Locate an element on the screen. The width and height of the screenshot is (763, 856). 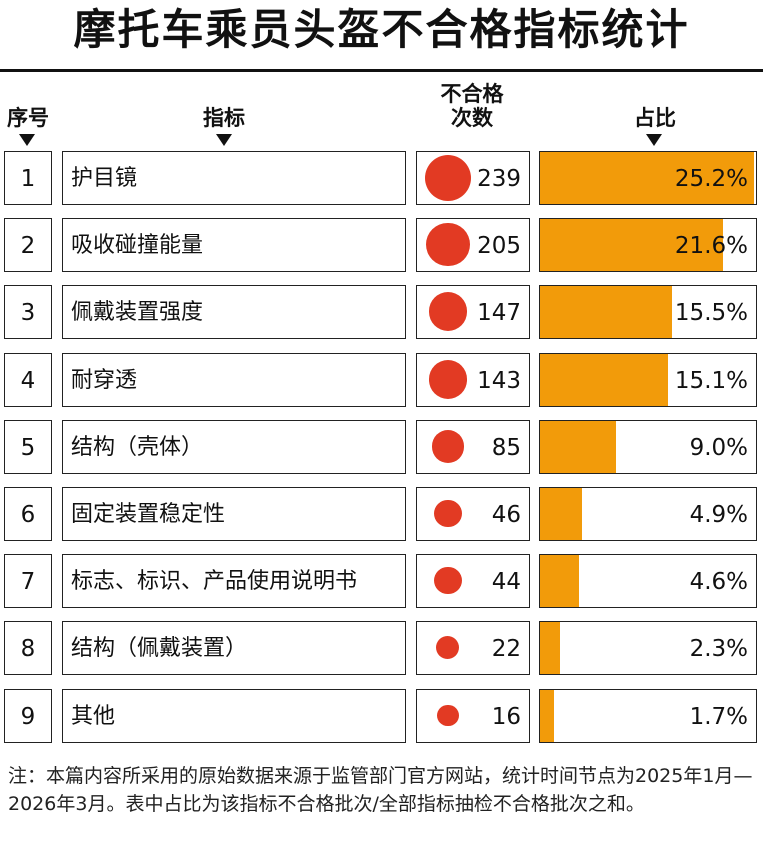
count-value: 147 is located at coordinates (499, 313).